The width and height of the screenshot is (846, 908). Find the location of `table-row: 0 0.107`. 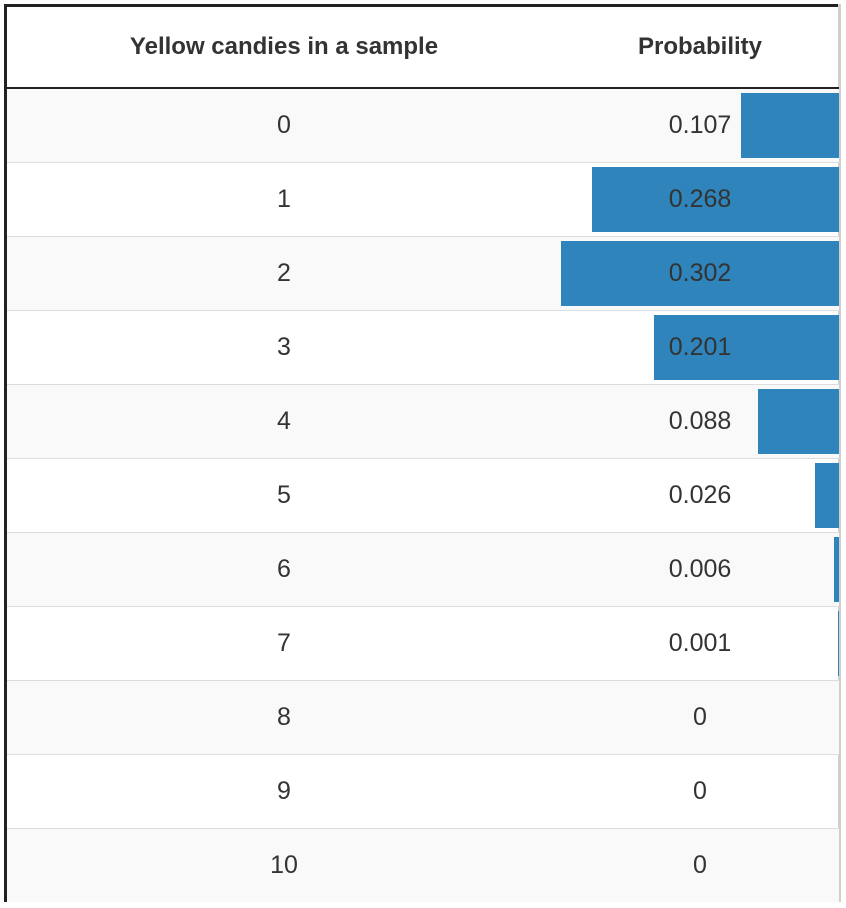

table-row: 0 0.107 is located at coordinates (423, 125).